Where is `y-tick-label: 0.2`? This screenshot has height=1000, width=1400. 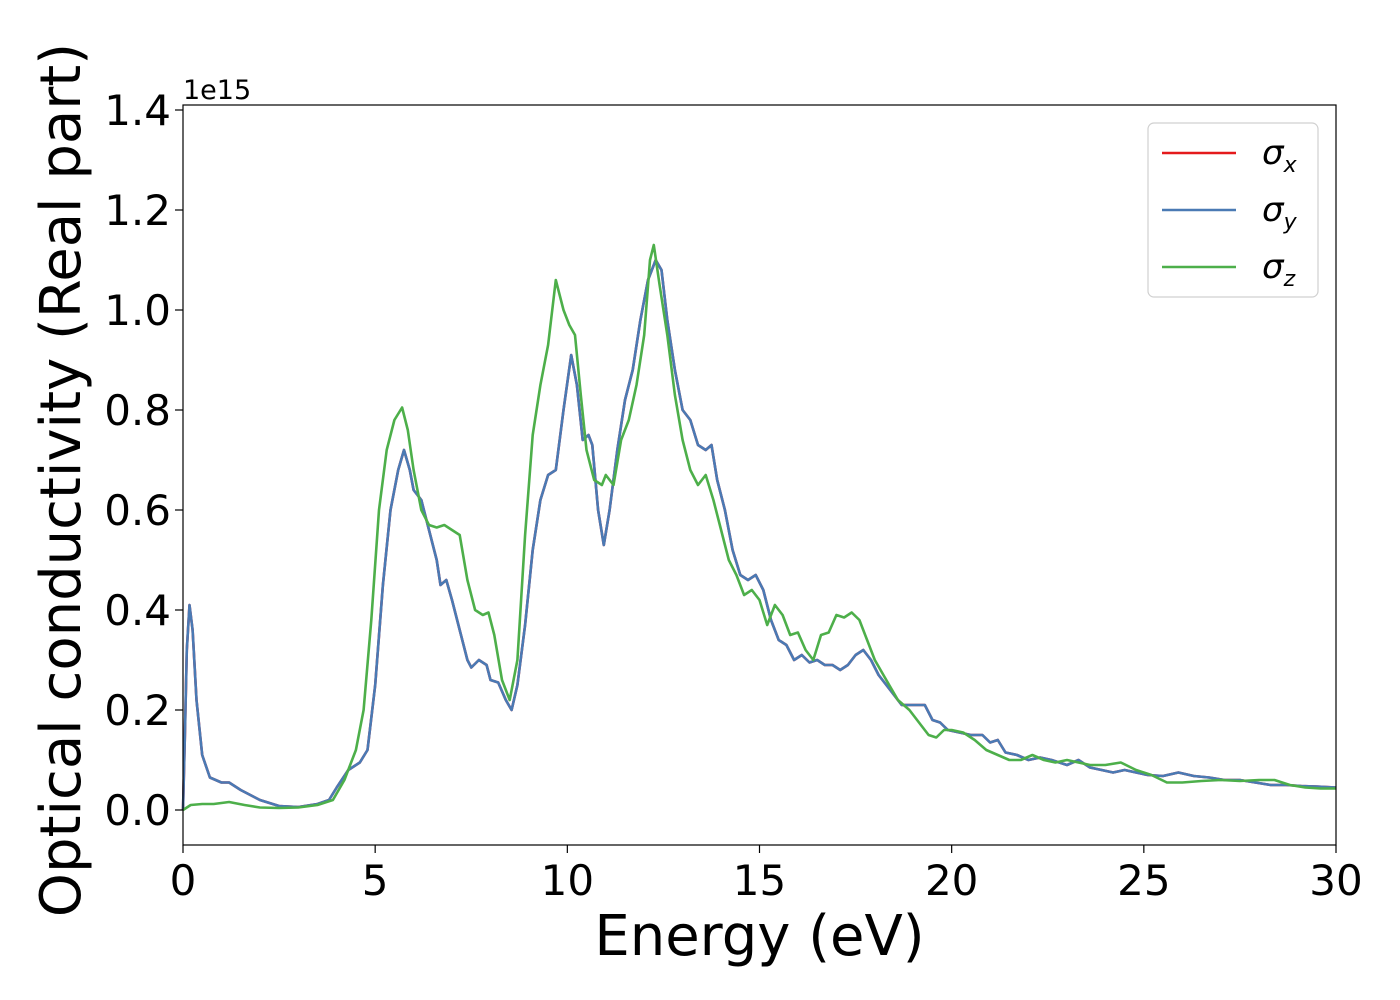 y-tick-label: 0.2 is located at coordinates (137, 710).